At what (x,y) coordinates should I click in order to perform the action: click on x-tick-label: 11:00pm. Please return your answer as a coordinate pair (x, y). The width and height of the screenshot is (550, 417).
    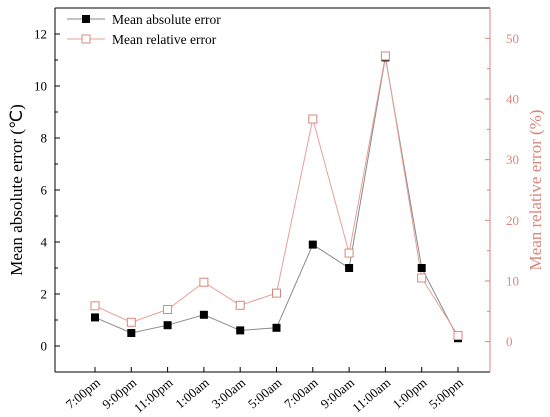
    Looking at the image, I should click on (153, 395).